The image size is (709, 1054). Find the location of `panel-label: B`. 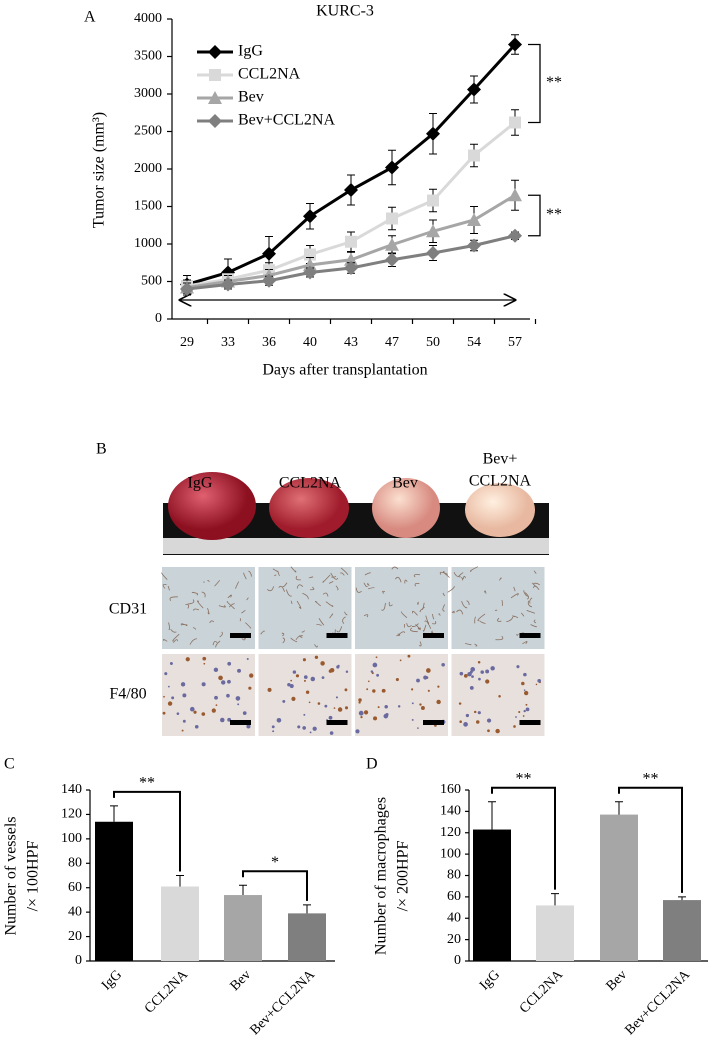

panel-label: B is located at coordinates (101, 449).